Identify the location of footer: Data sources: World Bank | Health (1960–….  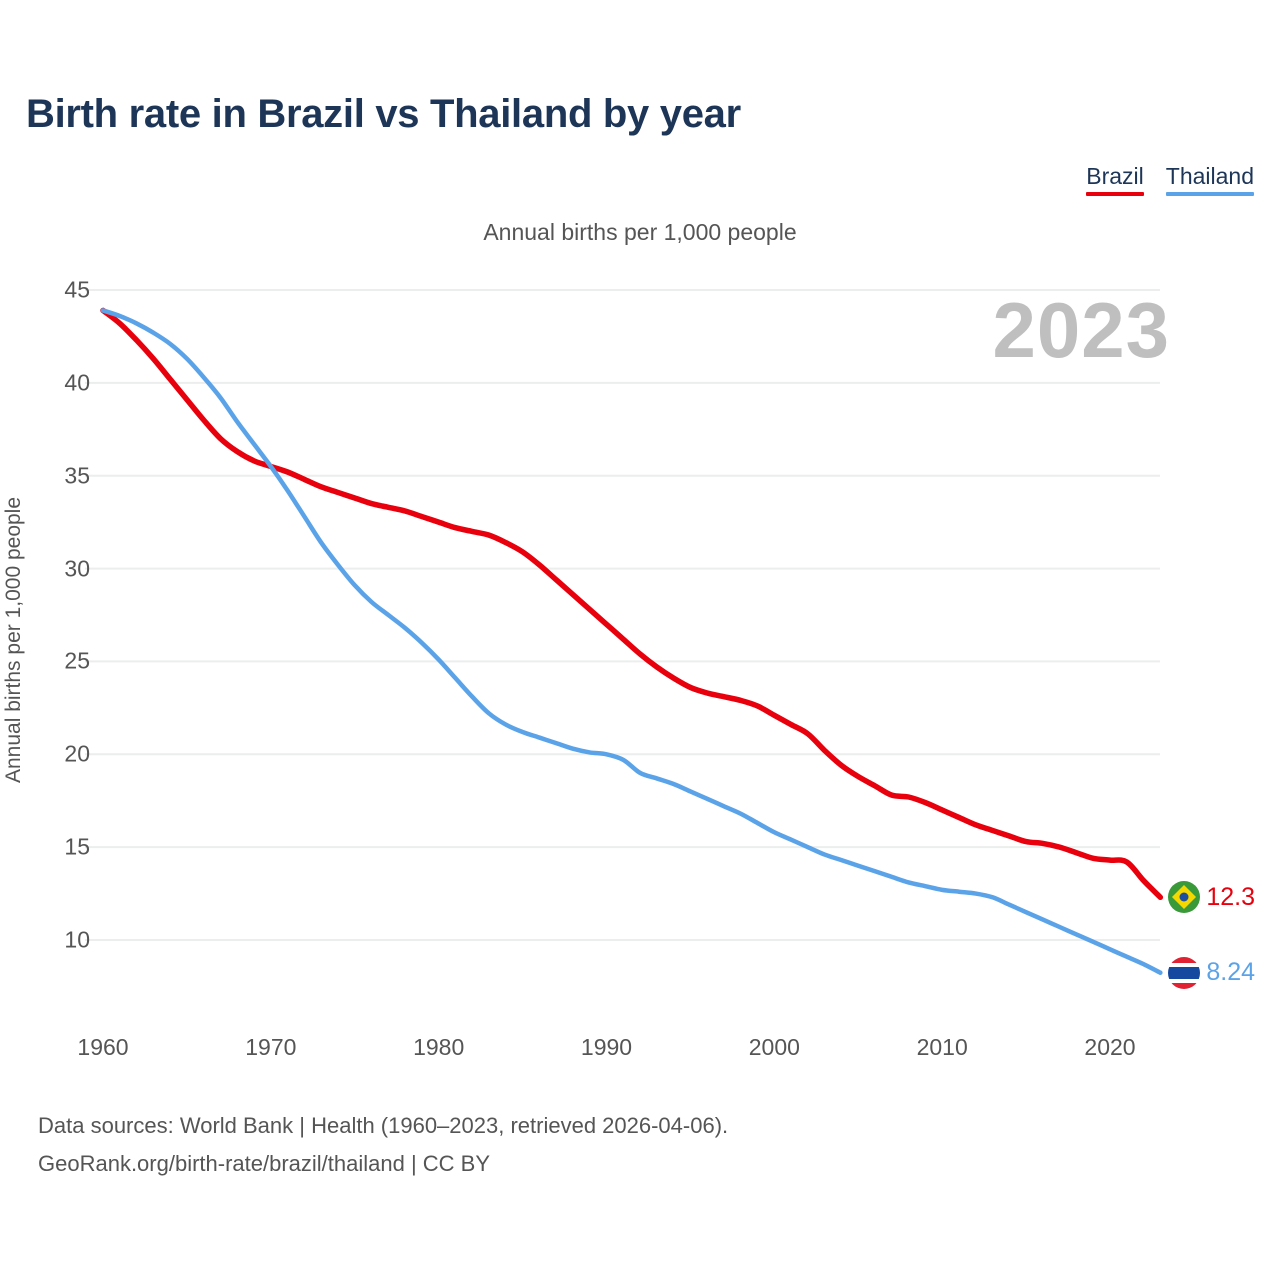
(383, 1145).